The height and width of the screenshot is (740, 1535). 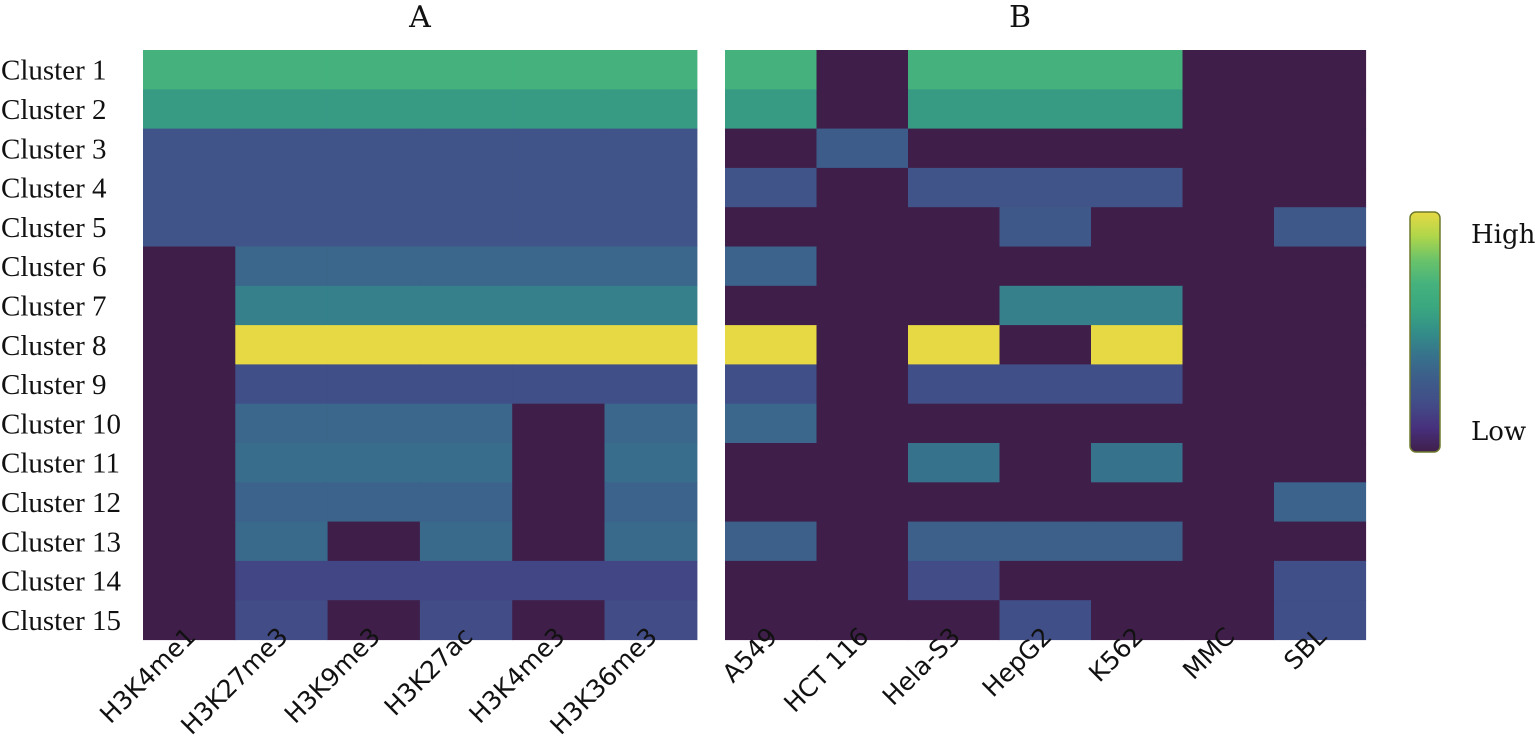 I want to click on row-label: Cluster 2, so click(x=54, y=110).